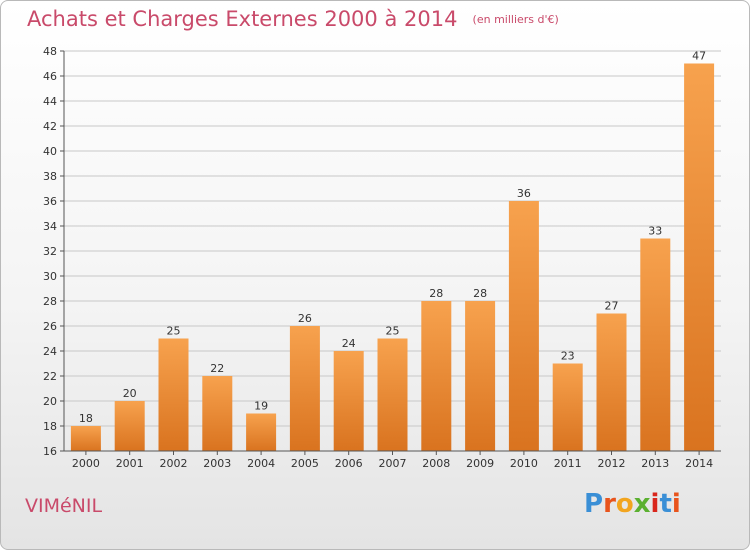 The width and height of the screenshot is (750, 550). I want to click on proxiti-logo: Proxiti, so click(632, 504).